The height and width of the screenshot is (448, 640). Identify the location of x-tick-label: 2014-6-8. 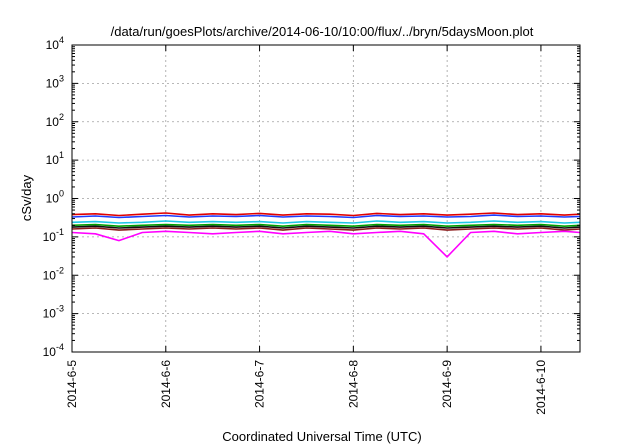
(353, 384).